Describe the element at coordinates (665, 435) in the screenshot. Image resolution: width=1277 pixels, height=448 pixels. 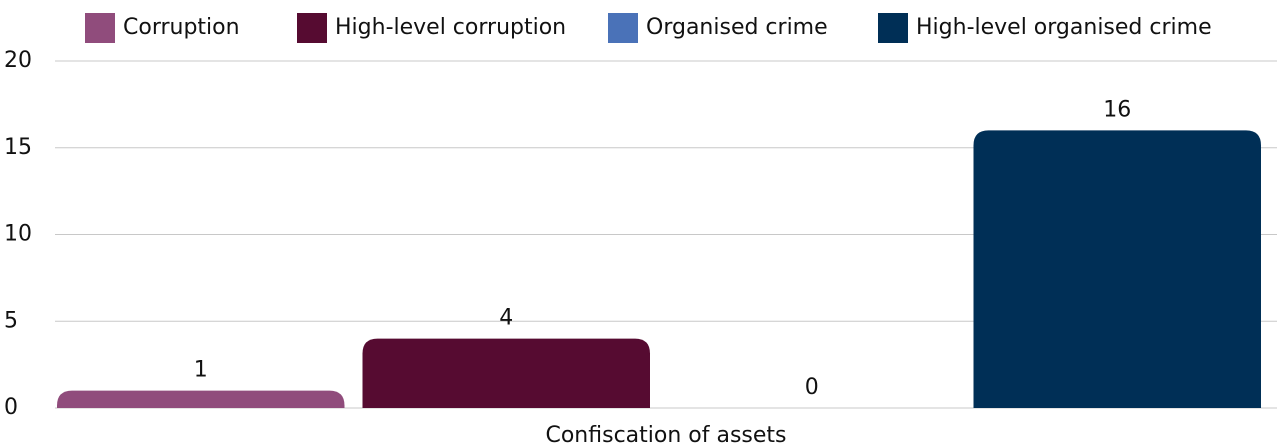
I see `x-tick-label: Confiscation of assets` at that location.